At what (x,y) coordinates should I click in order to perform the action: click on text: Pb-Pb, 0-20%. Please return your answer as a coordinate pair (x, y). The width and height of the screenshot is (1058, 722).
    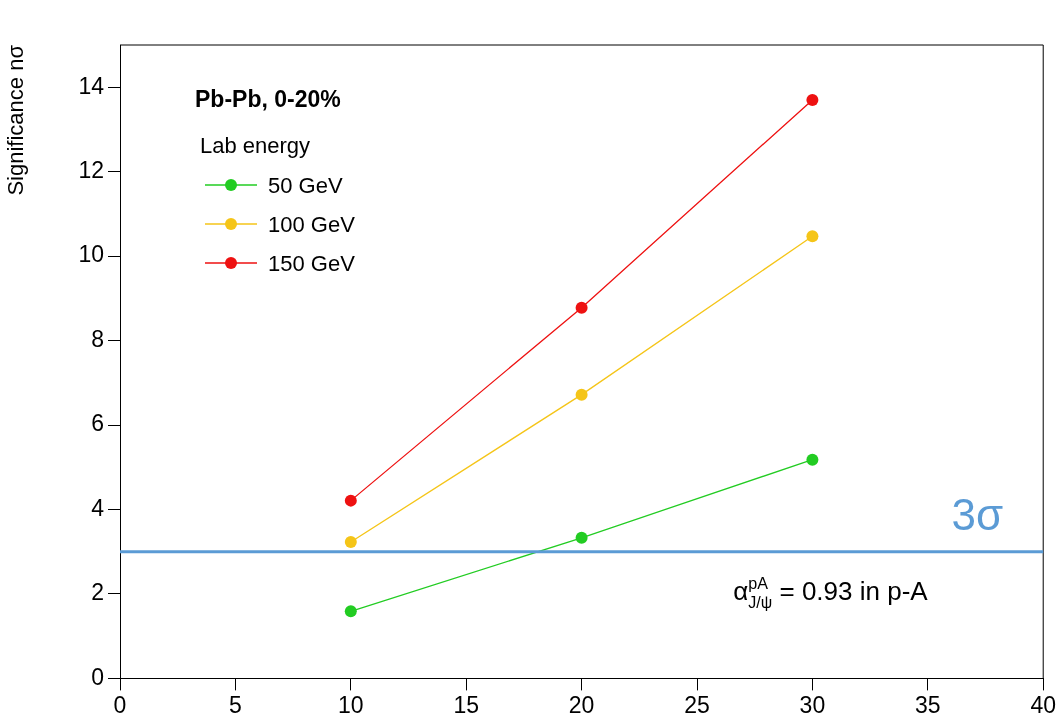
    Looking at the image, I should click on (268, 99).